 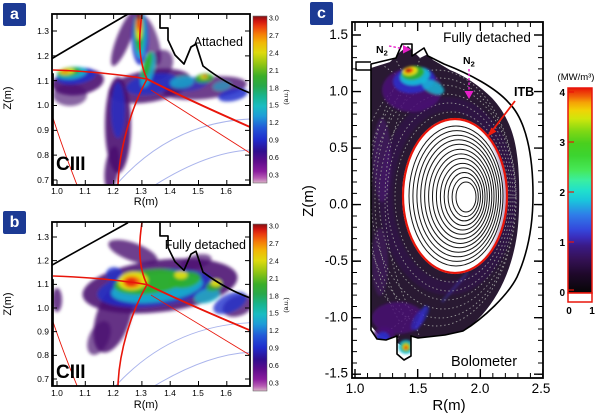 I want to click on itb-arrowhead, so click(x=492, y=132).